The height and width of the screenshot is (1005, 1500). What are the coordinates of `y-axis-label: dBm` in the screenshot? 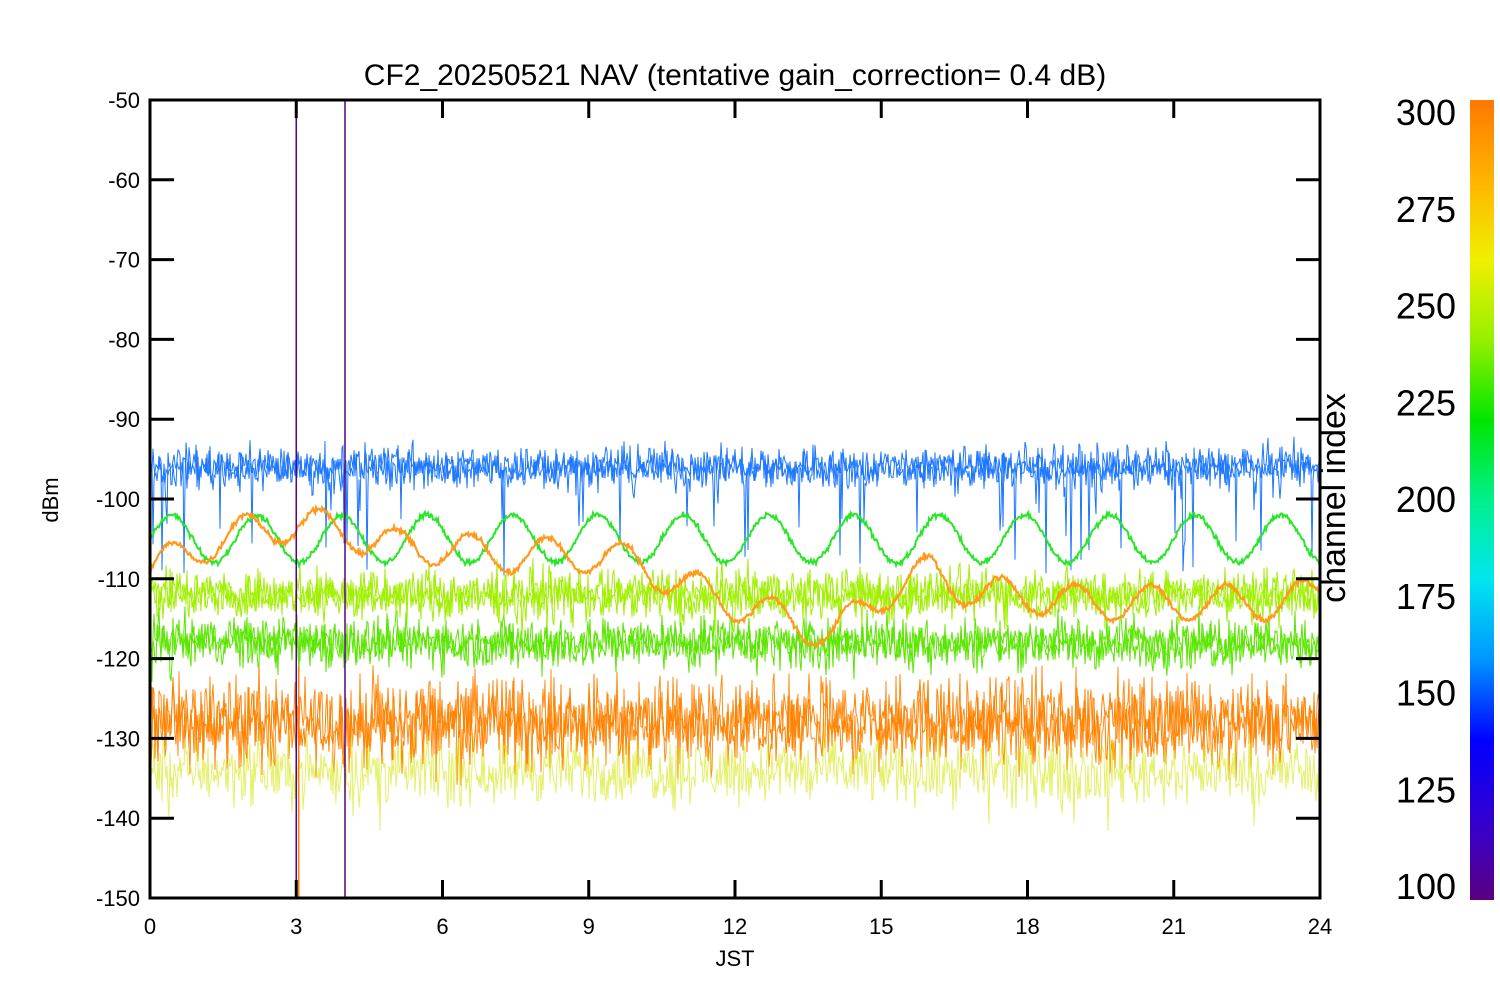 It's located at (50, 499).